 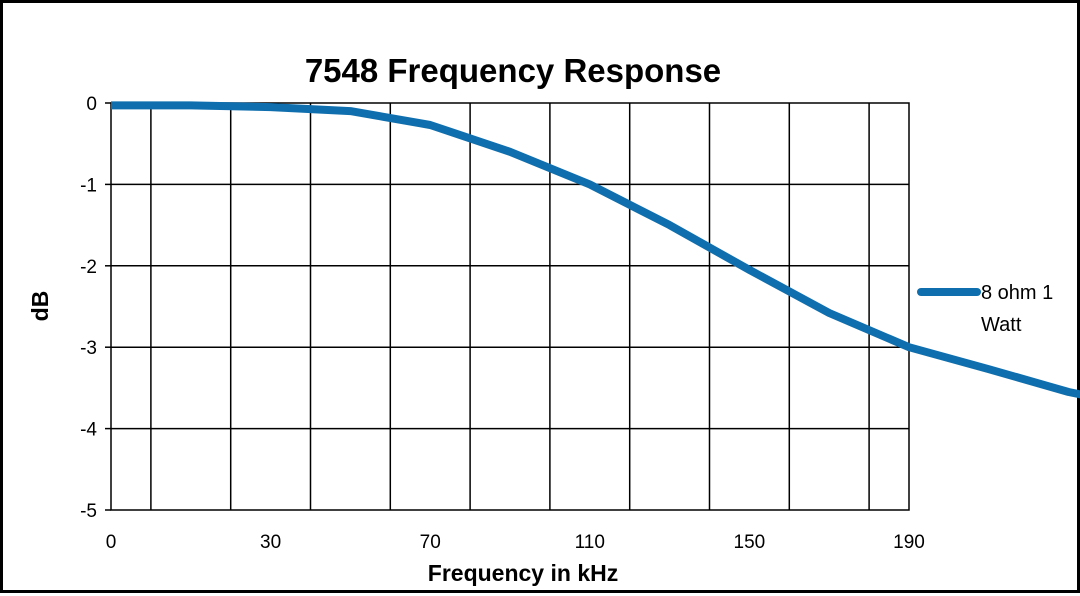 I want to click on legend: 8 ohm 1 Watt, so click(x=985, y=309).